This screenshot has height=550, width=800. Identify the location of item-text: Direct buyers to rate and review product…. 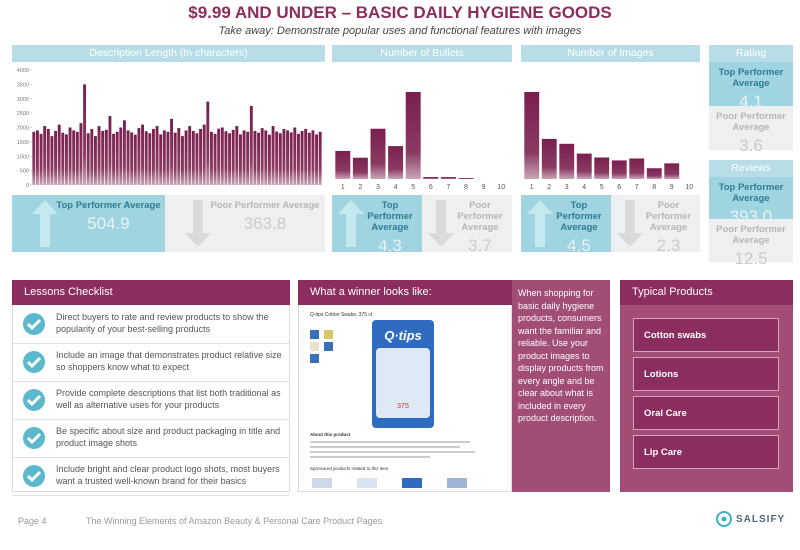
(162, 323).